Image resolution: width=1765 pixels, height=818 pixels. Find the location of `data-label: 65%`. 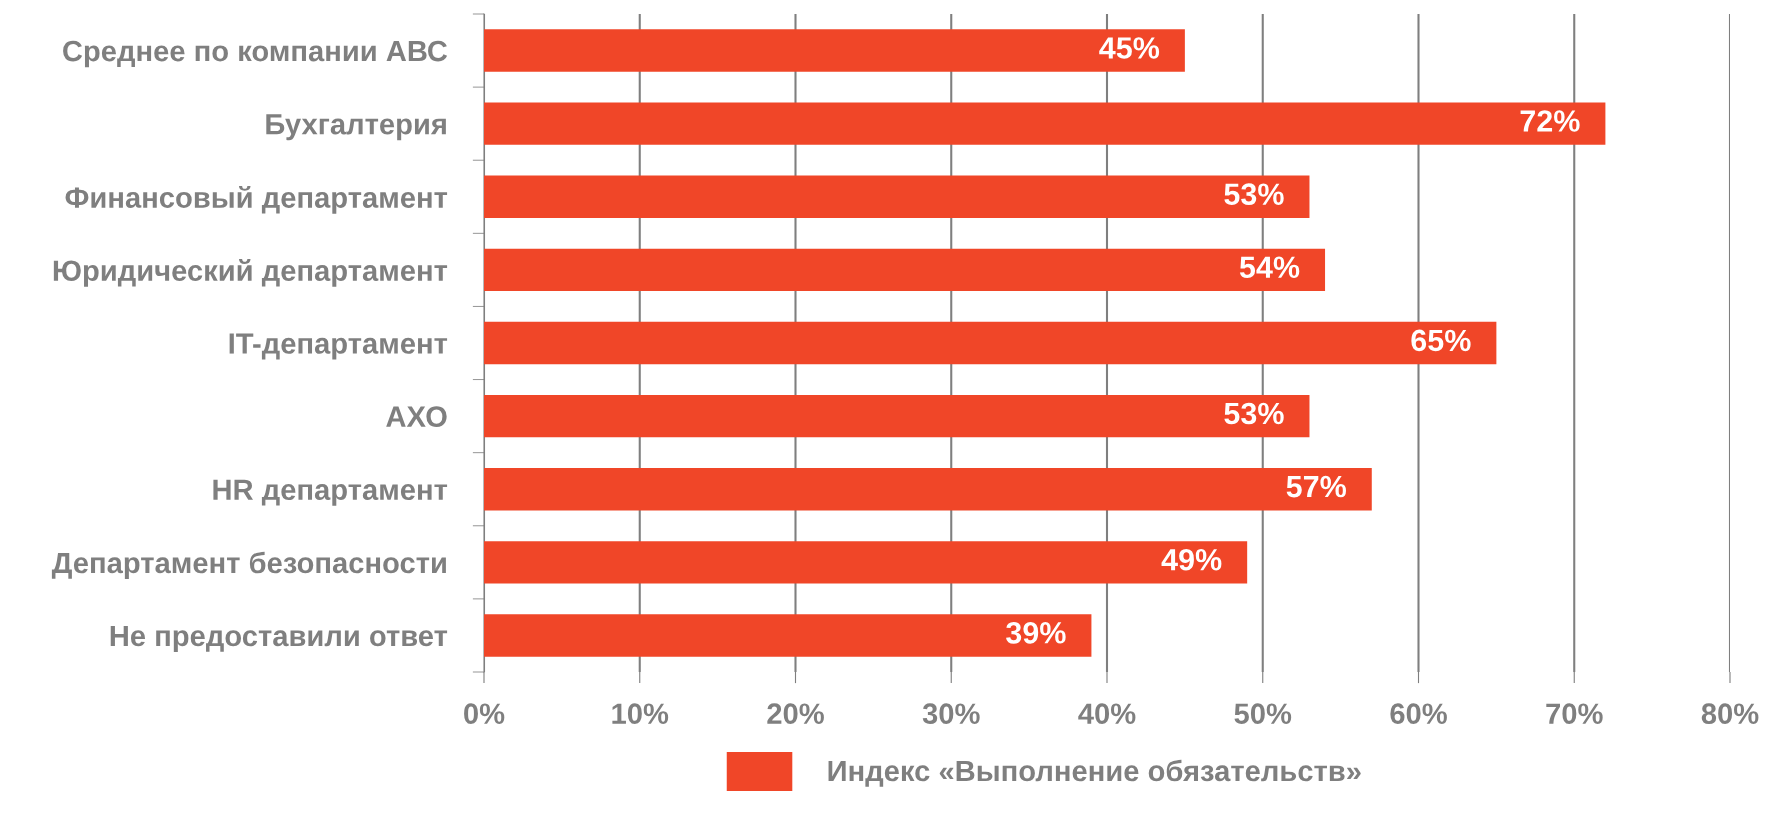

data-label: 65% is located at coordinates (1441, 340).